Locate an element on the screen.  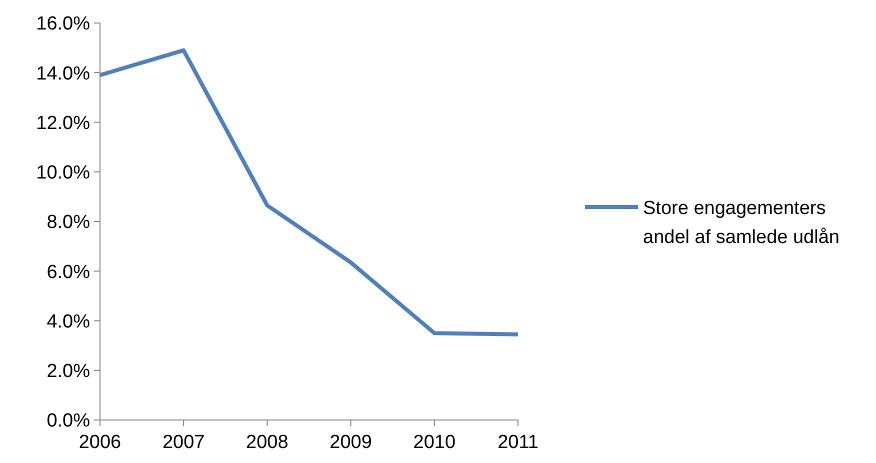
y-tick-label: 8.0% is located at coordinates (68, 223).